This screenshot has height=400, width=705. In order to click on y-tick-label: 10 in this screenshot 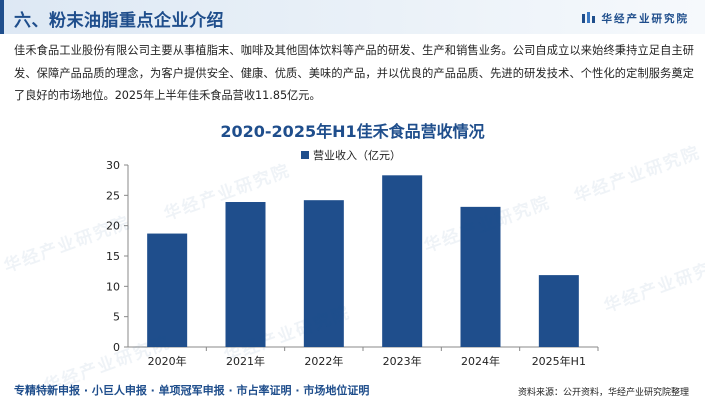, I will do `click(113, 286)`.